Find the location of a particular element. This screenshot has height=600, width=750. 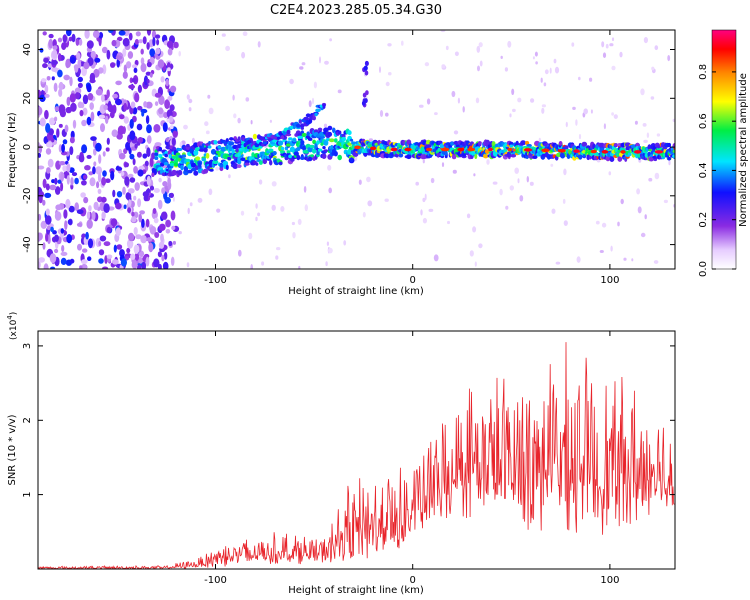

snr-y-tick-label: 2 is located at coordinates (27, 420).